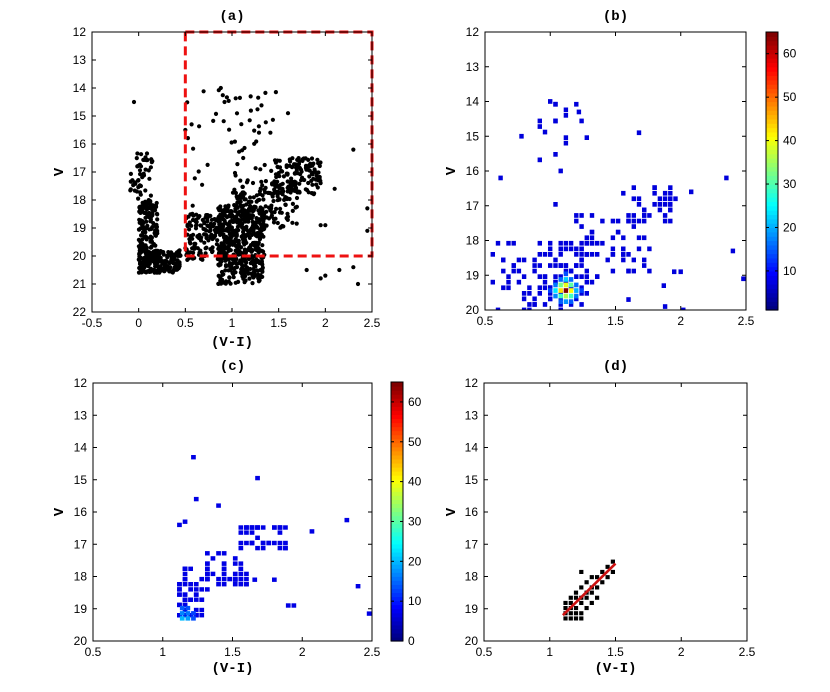  Describe the element at coordinates (232, 367) in the screenshot. I see `panel-title: (c)` at that location.